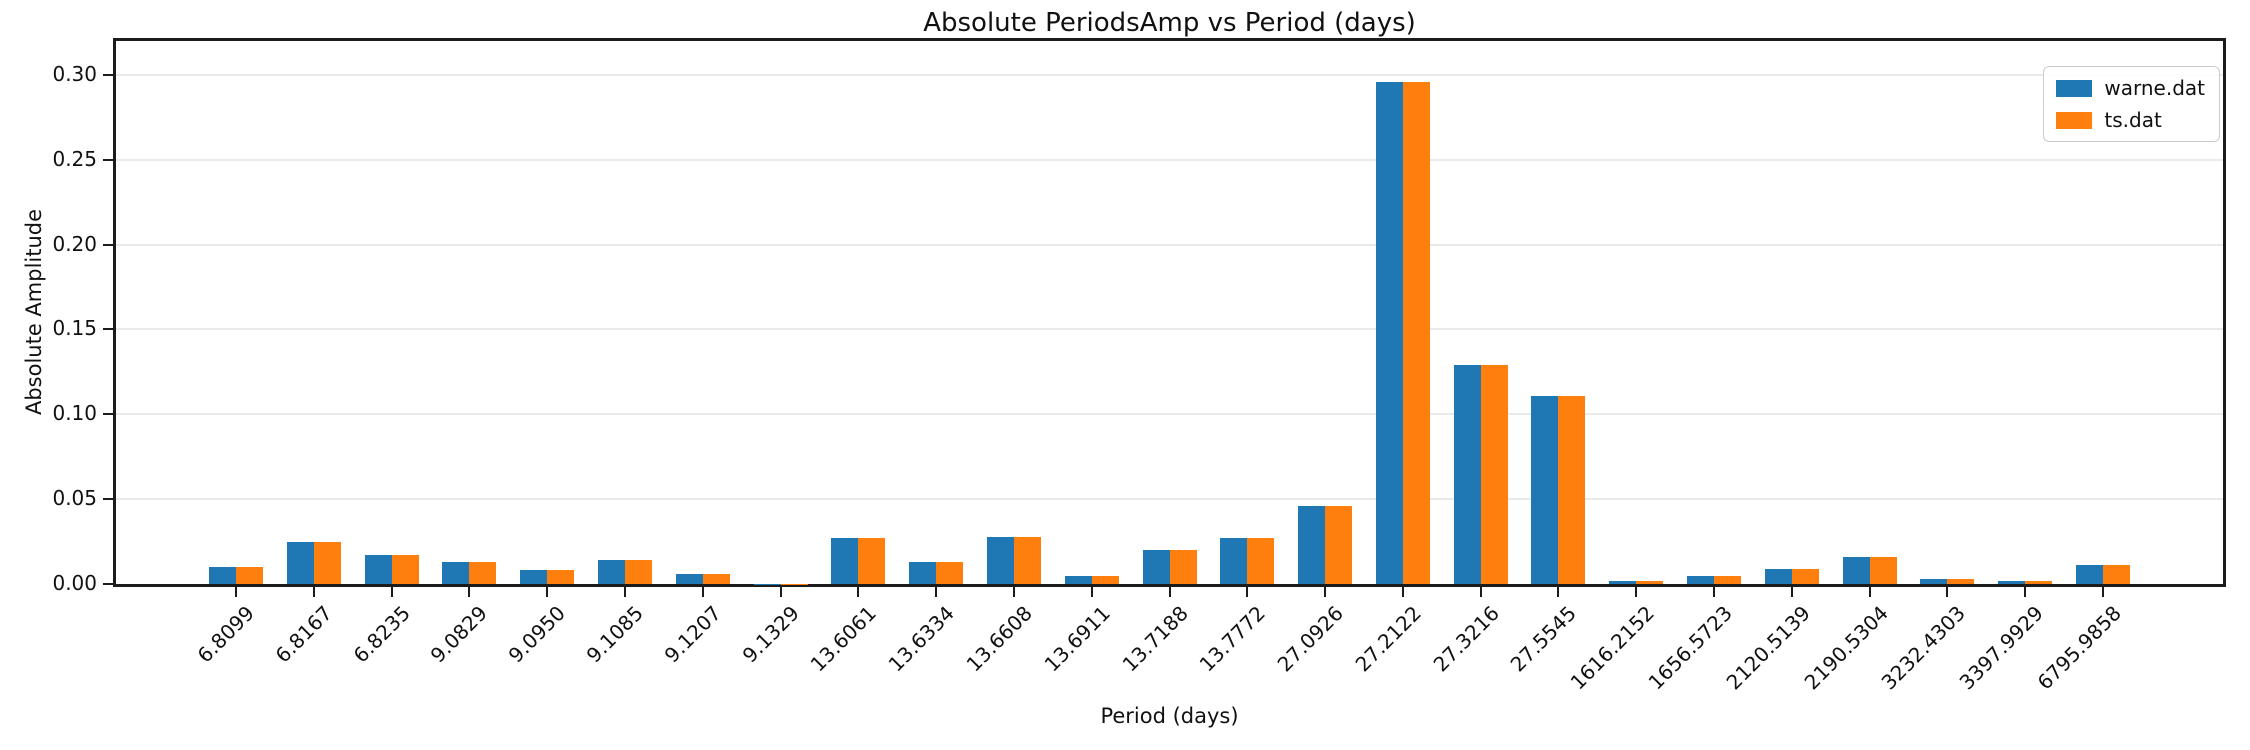 This screenshot has width=2250, height=750. I want to click on bar-warne-dat-13.6608, so click(1000, 560).